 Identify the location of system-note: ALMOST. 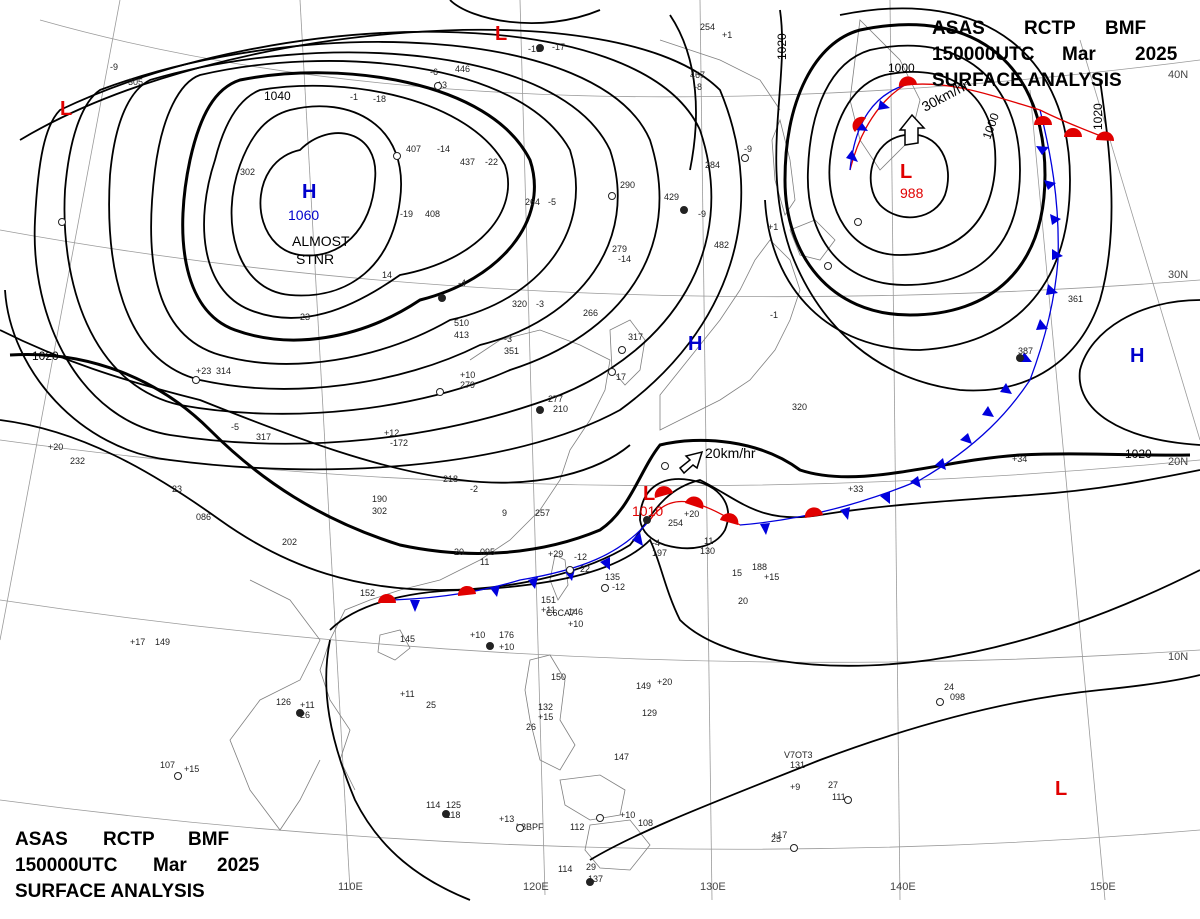
(321, 241).